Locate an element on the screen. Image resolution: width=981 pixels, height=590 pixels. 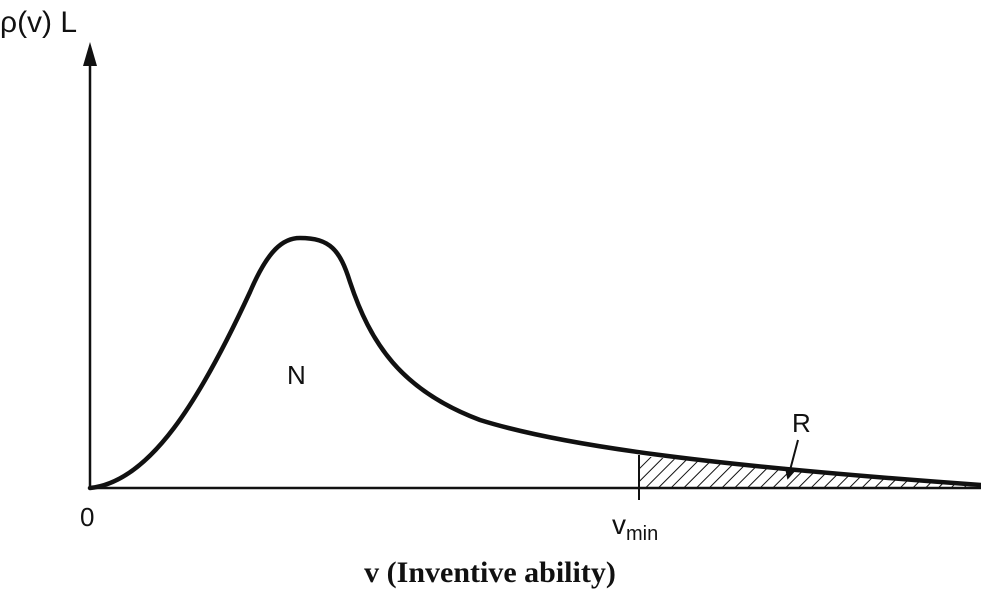
caption: v (Inventive ability) is located at coordinates (490, 572).